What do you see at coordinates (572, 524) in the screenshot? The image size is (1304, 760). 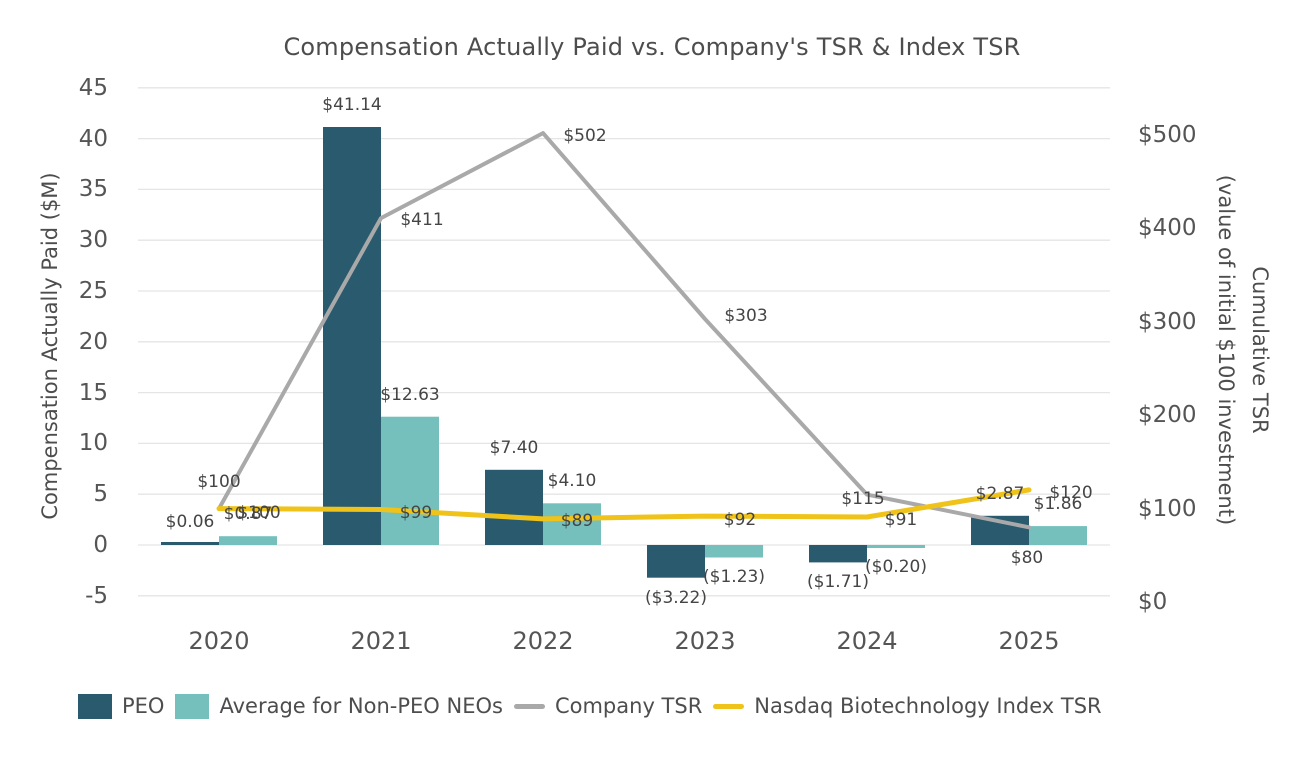 I see `bar-average-for-non-peo-neos-2022` at bounding box center [572, 524].